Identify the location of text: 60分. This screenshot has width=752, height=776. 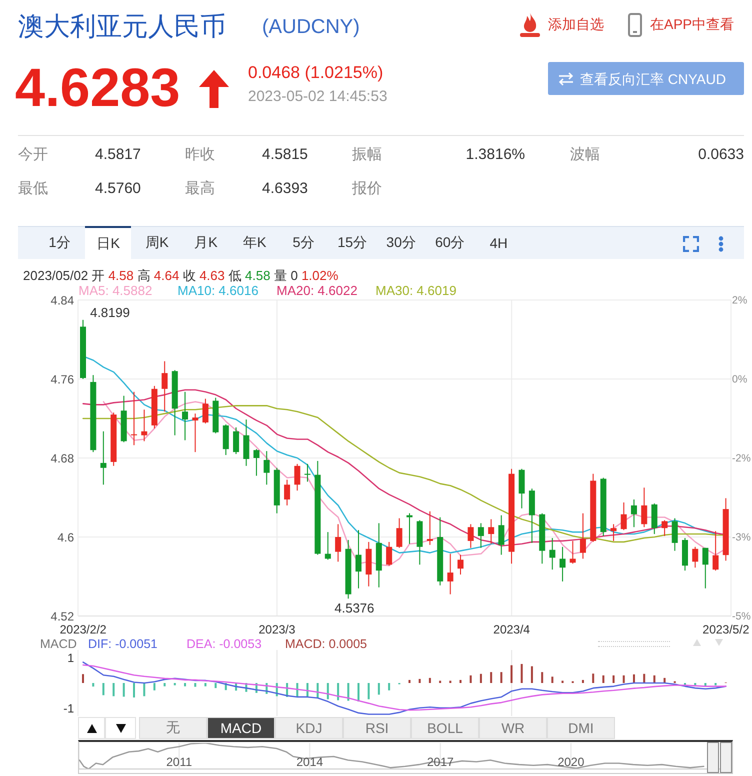
(450, 243).